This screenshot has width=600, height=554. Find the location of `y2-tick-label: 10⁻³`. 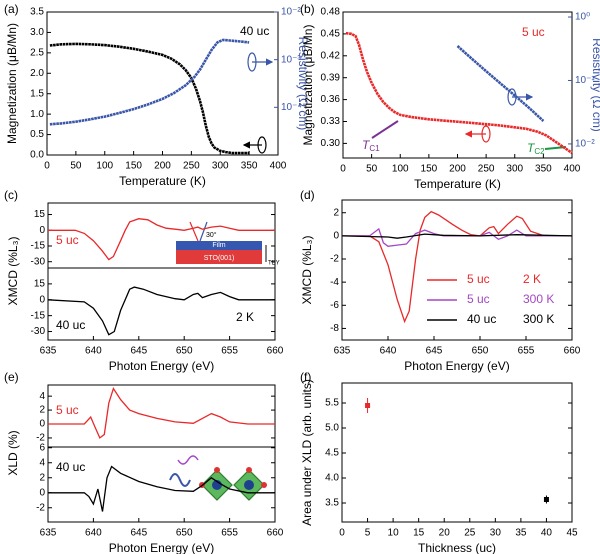

y2-tick-label: 10⁻³ is located at coordinates (291, 59).